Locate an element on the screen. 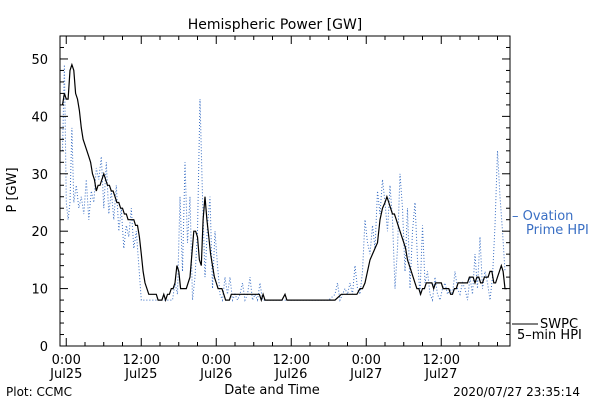 This screenshot has height=400, width=600. y-tick-label: 40 is located at coordinates (39, 117).